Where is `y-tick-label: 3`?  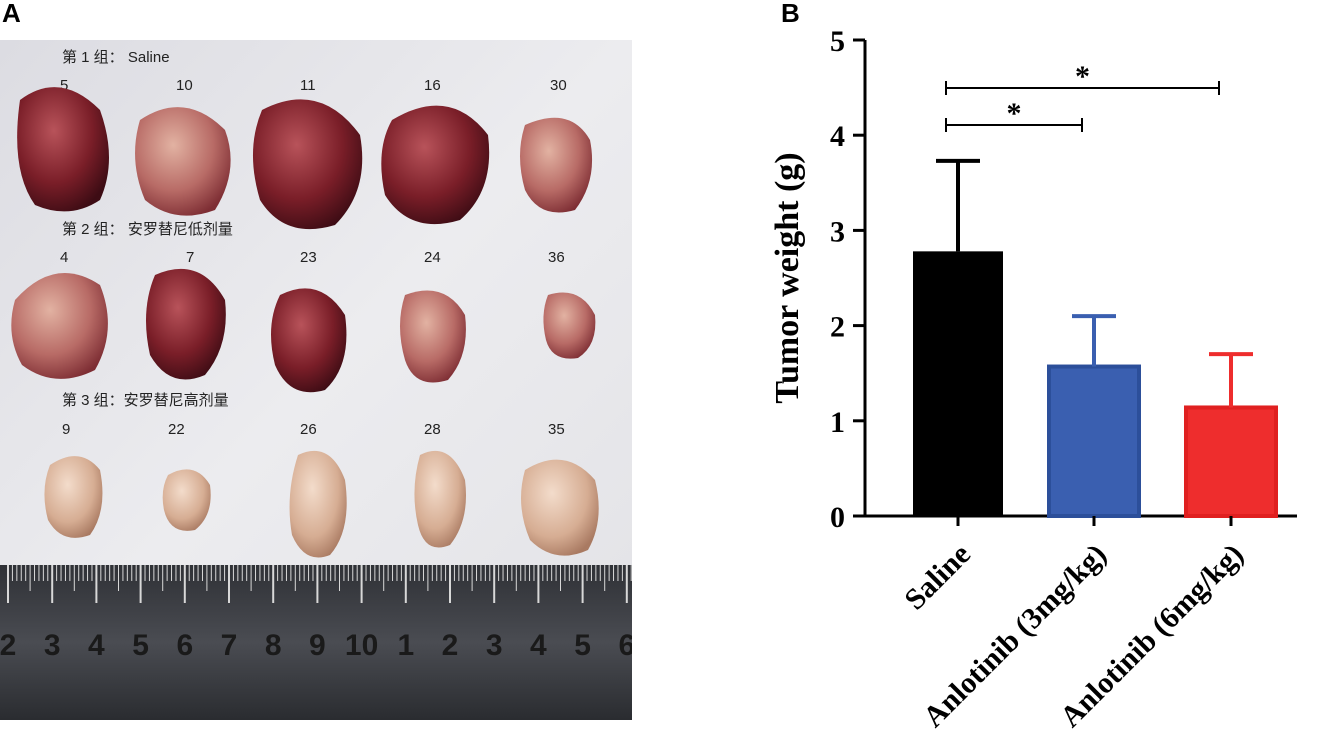
y-tick-label: 3 is located at coordinates (837, 231).